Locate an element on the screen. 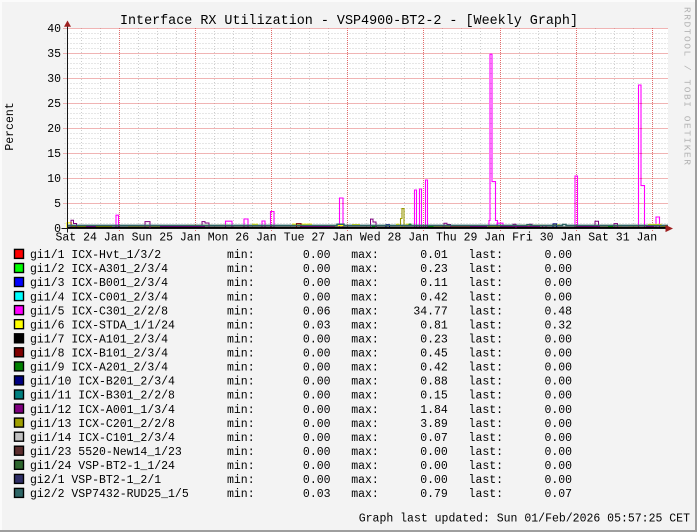 The image size is (697, 532). svg-text: gi1/2 ICX-A301_2/3/4 is located at coordinates (99, 269).